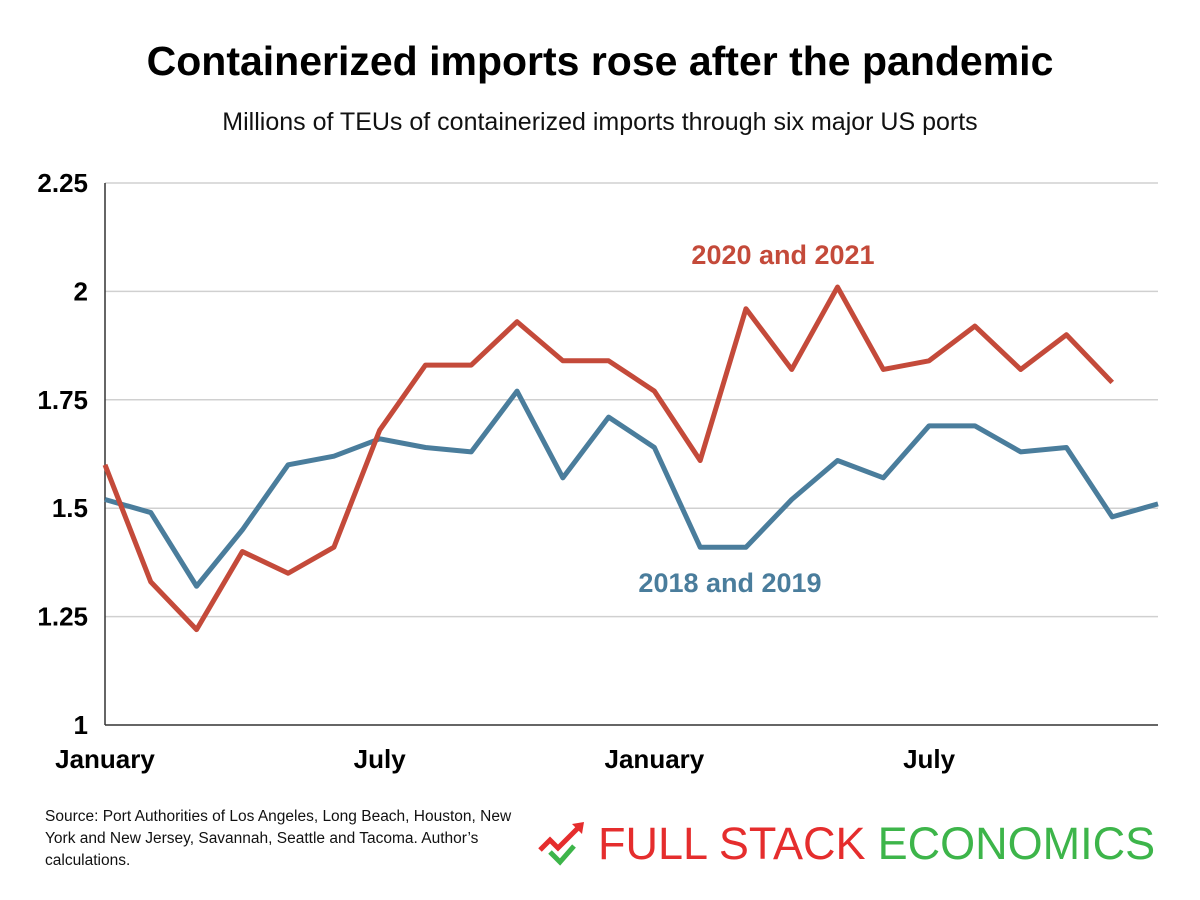 The height and width of the screenshot is (900, 1200). Describe the element at coordinates (729, 583) in the screenshot. I see `series-label: 2018 and 2019` at that location.